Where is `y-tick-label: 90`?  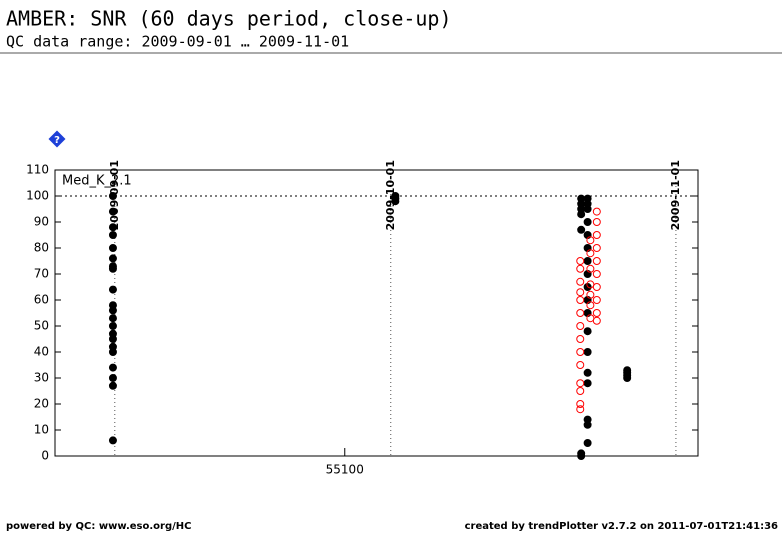
y-tick-label: 90 is located at coordinates (41, 222).